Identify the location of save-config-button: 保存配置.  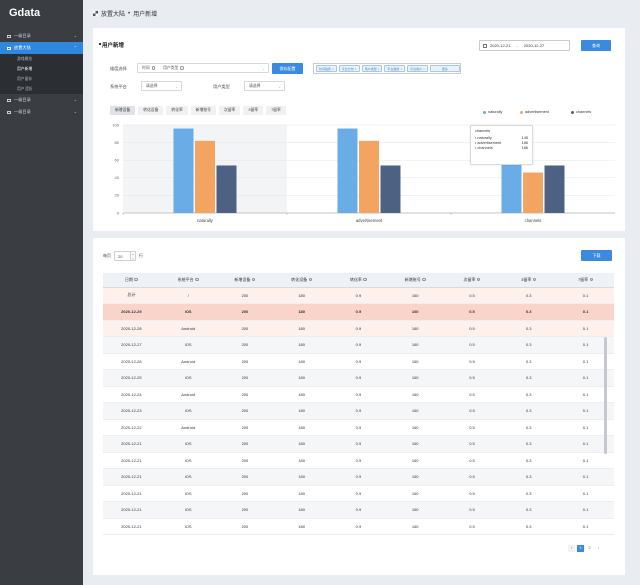
(287, 68).